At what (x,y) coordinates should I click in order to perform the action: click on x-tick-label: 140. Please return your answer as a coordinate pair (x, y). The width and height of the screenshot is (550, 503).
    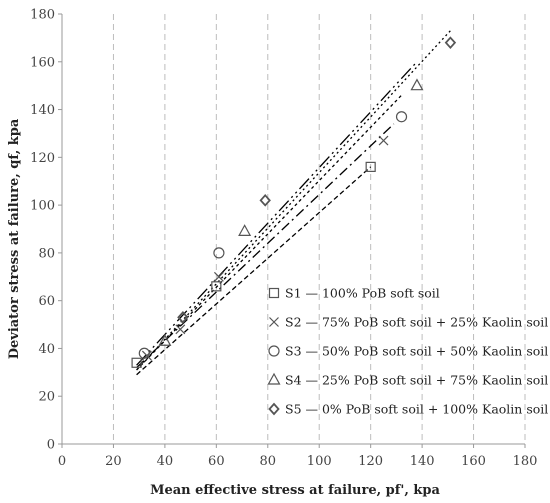
    Looking at the image, I should click on (422, 461).